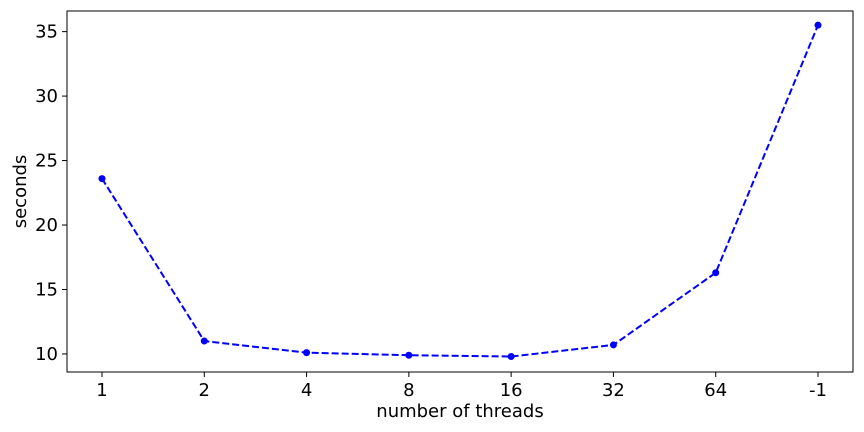  I want to click on x-tick-label: 32, so click(613, 390).